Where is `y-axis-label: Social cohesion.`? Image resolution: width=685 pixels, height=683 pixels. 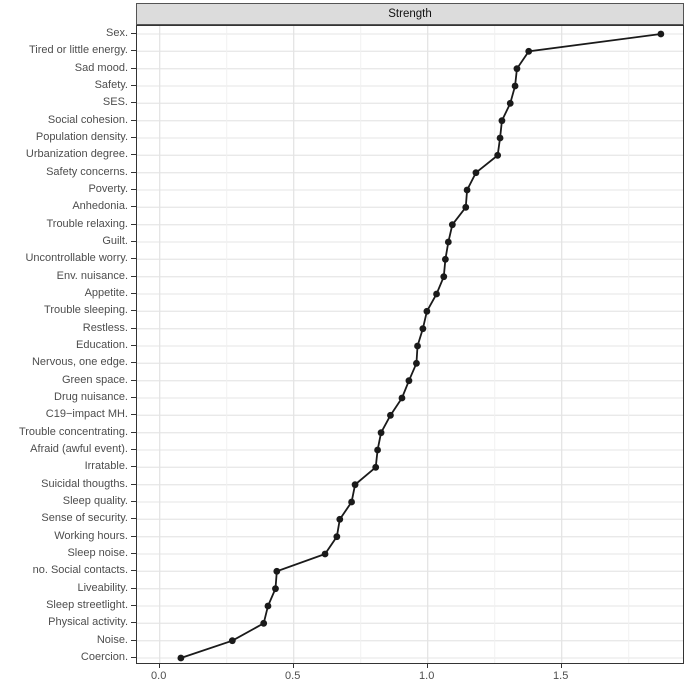 y-axis-label: Social cohesion. is located at coordinates (87, 119).